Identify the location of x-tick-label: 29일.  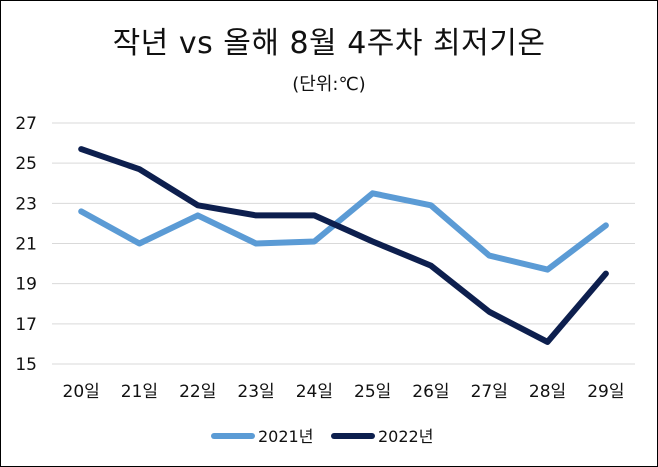
(605, 392).